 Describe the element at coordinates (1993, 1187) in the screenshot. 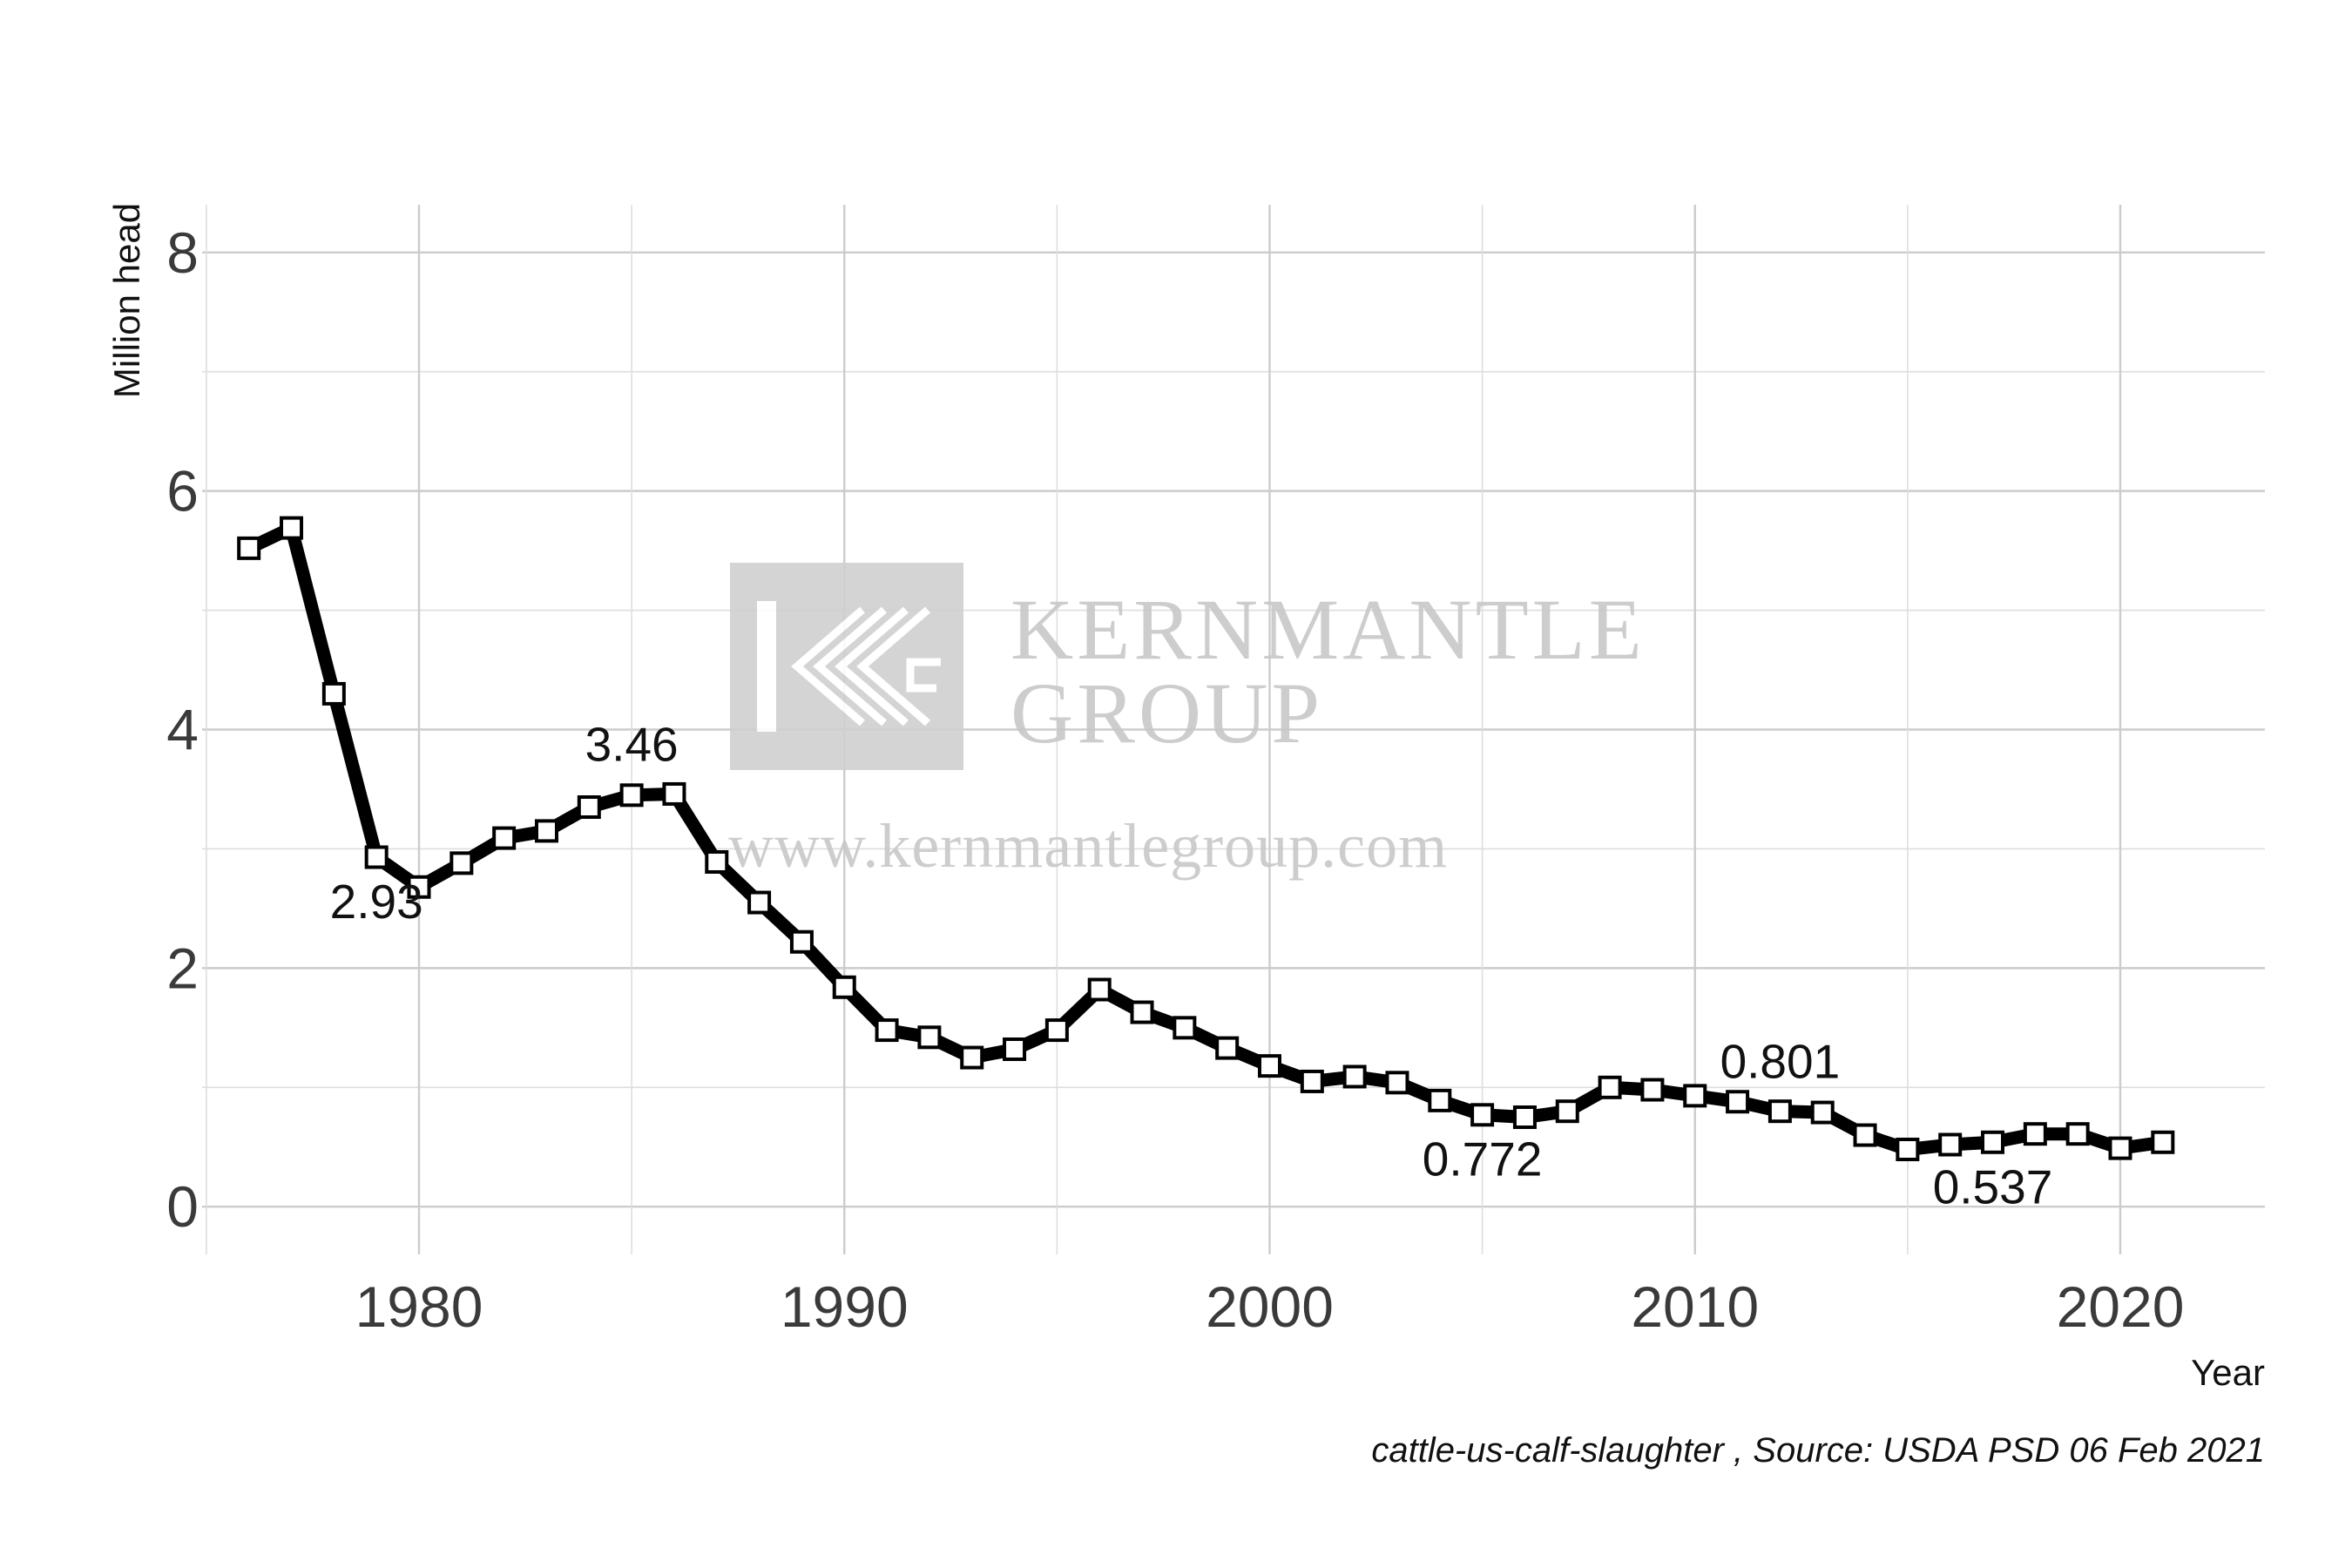

I see `data-label: 0.537` at that location.